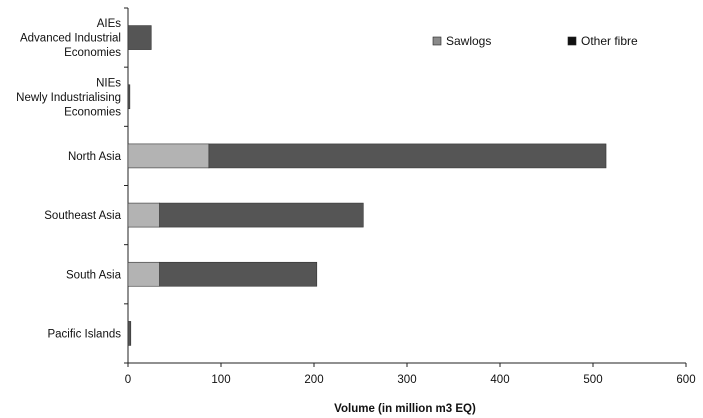 The width and height of the screenshot is (703, 418). What do you see at coordinates (535, 41) in the screenshot?
I see `legend: Sawlogs Other fibre` at bounding box center [535, 41].